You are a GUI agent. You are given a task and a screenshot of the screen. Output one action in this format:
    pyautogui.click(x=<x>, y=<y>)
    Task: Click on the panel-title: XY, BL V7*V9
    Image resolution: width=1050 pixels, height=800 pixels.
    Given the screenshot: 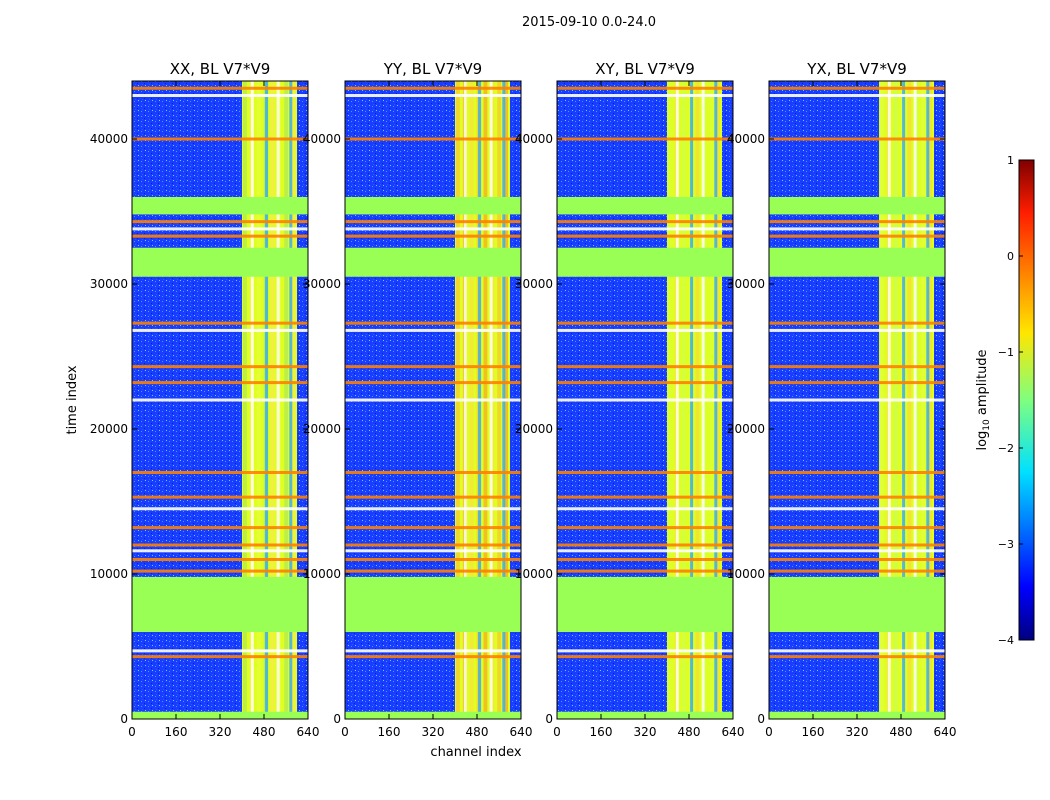 What is the action you would take?
    pyautogui.click(x=645, y=69)
    